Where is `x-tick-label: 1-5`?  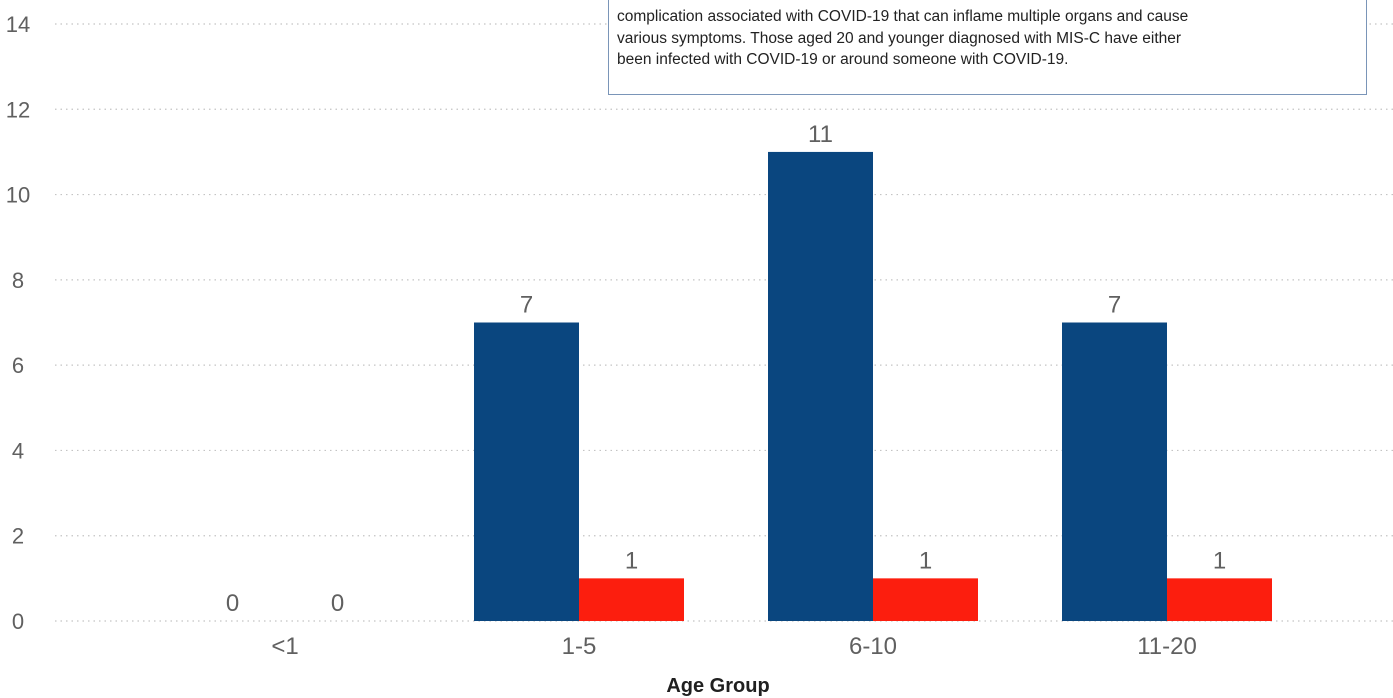
x-tick-label: 1-5 is located at coordinates (579, 646).